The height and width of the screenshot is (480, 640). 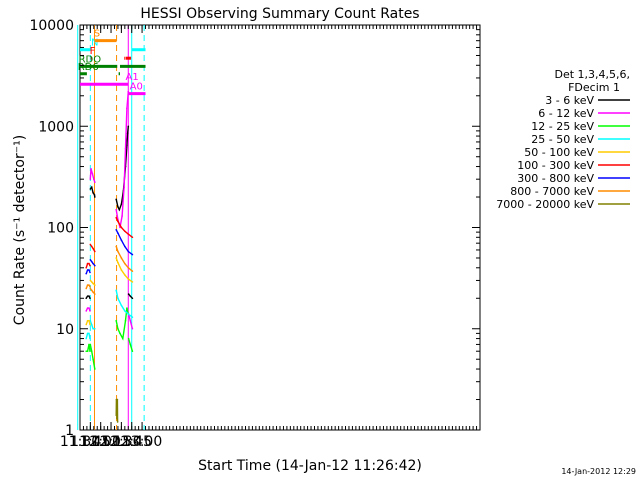 I want to click on legend-header-1: Det 1,3,4,5,6,, so click(x=592, y=74).